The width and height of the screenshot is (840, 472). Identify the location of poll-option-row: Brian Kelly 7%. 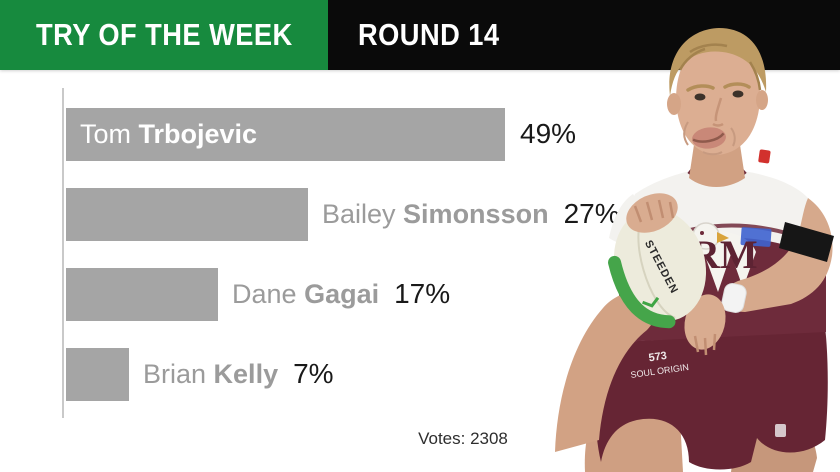
(366, 374).